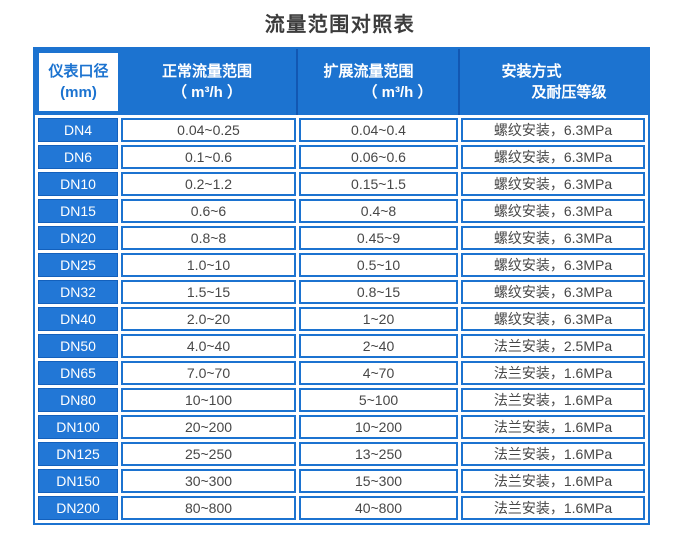 Image resolution: width=680 pixels, height=547 pixels. What do you see at coordinates (553, 346) in the screenshot?
I see `install-cell: 法兰安装，2.5MPa` at bounding box center [553, 346].